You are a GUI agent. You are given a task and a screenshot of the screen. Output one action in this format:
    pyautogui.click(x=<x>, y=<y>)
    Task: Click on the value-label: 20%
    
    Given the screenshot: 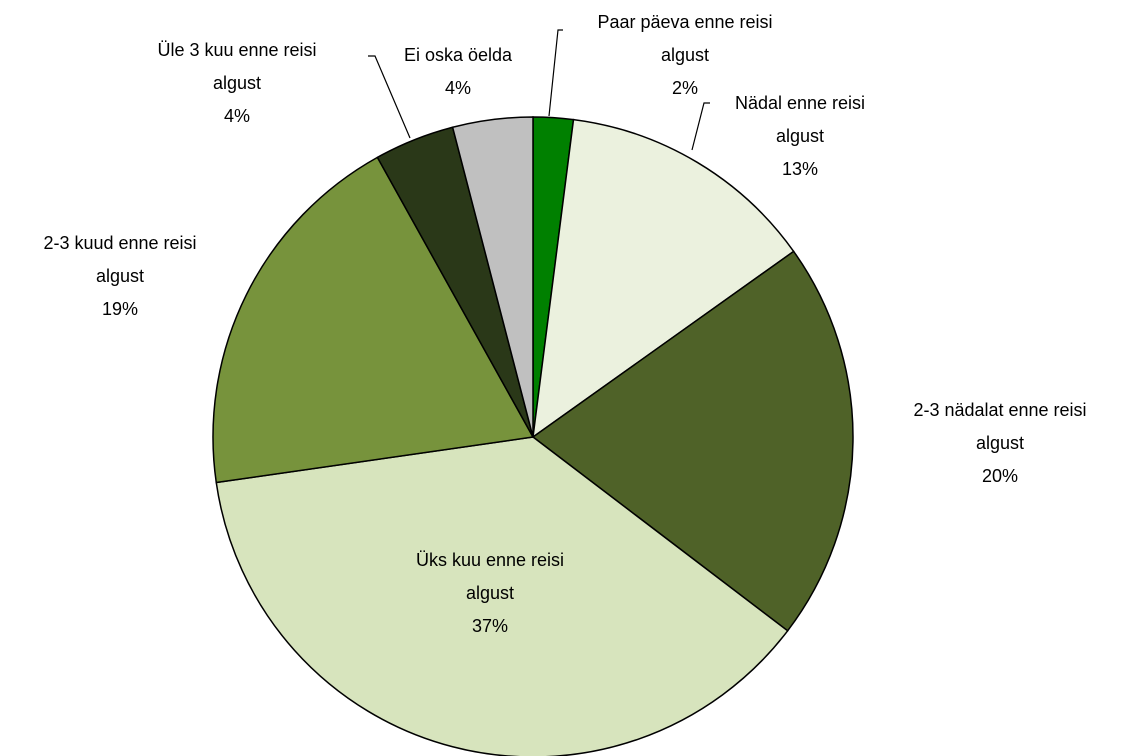 What is the action you would take?
    pyautogui.click(x=1000, y=476)
    